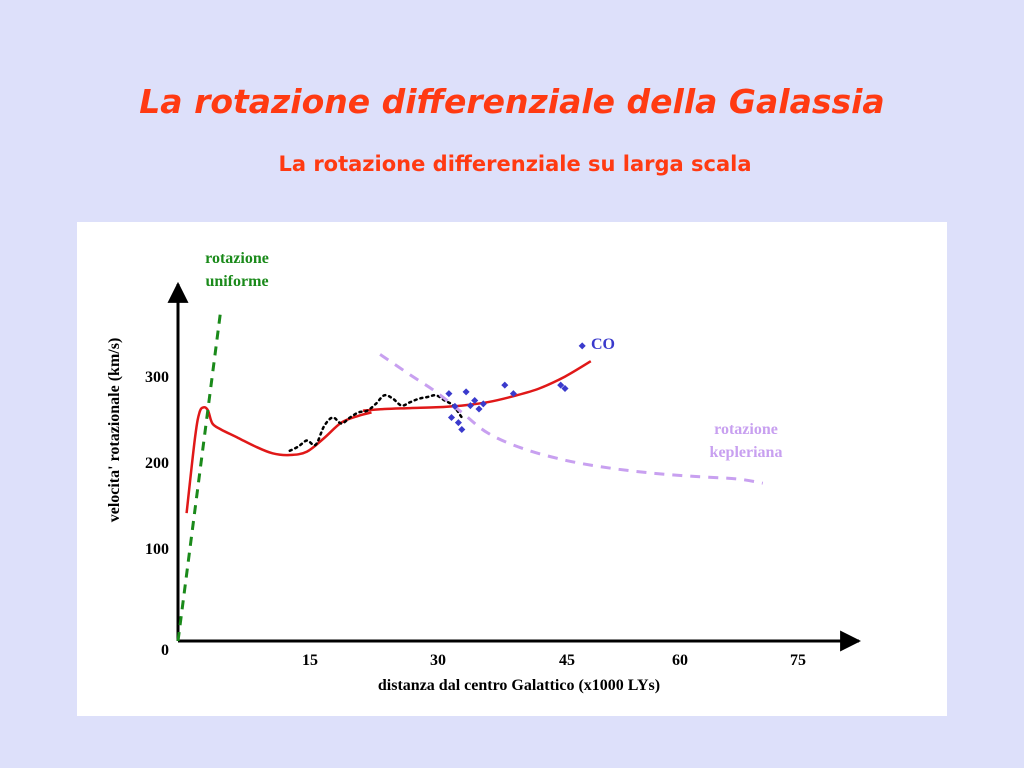 This screenshot has width=1024, height=768. I want to click on x-tick-label-15: 15, so click(310, 660).